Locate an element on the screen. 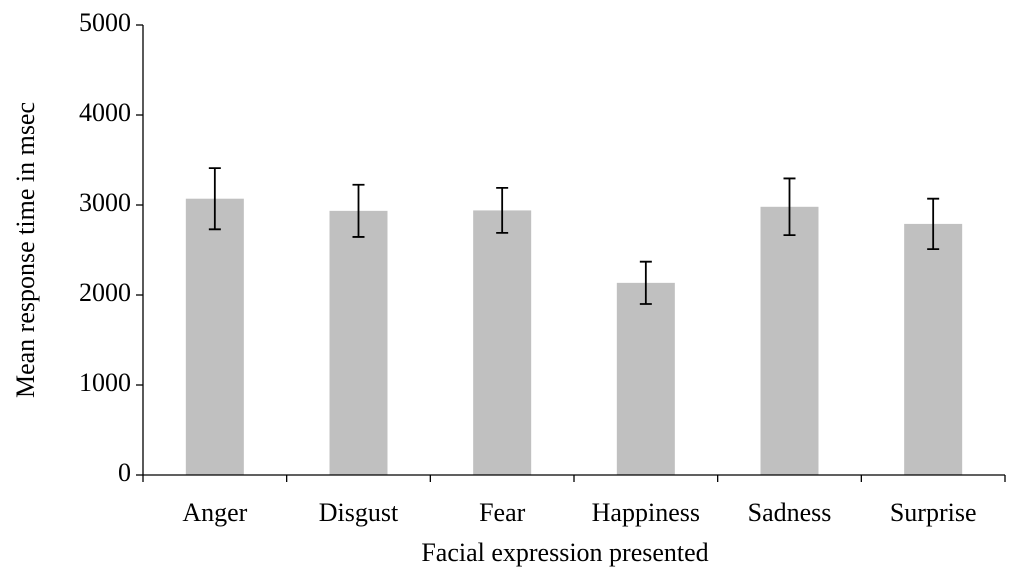 This screenshot has width=1010, height=578. x-tick-label: Happiness is located at coordinates (646, 512).